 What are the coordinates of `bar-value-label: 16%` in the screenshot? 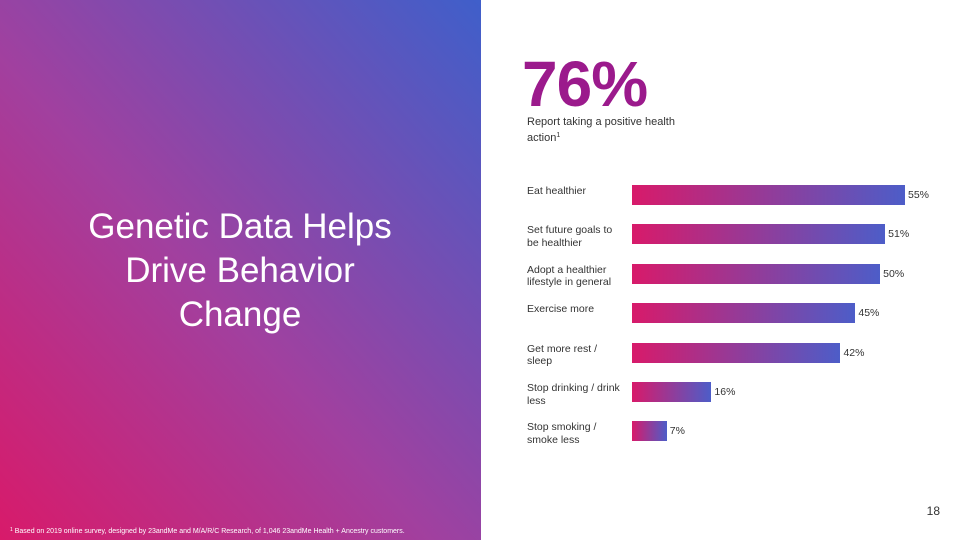 It's located at (725, 392).